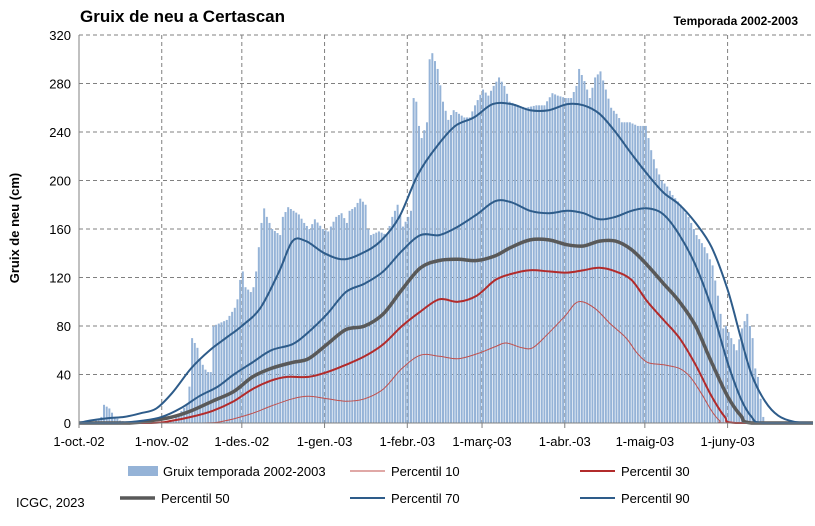 The height and width of the screenshot is (526, 815). I want to click on x-tick-label: 1-nov.-02, so click(162, 441).